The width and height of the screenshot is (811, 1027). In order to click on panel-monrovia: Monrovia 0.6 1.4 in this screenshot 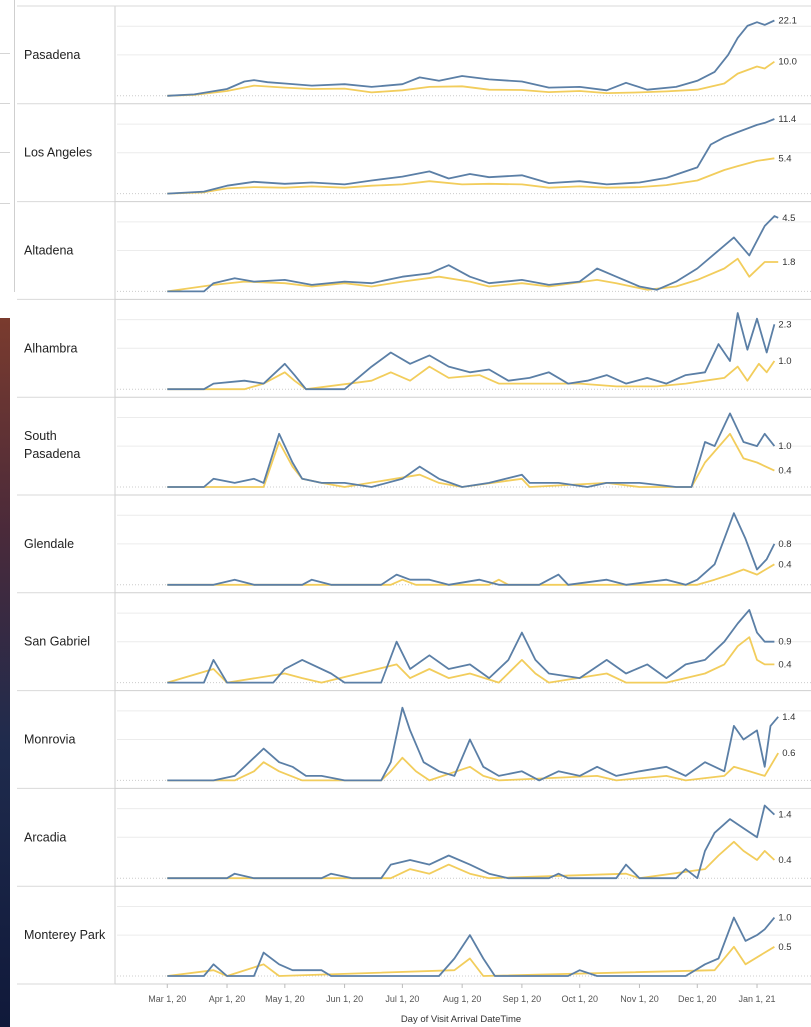, I will do `click(414, 747)`.